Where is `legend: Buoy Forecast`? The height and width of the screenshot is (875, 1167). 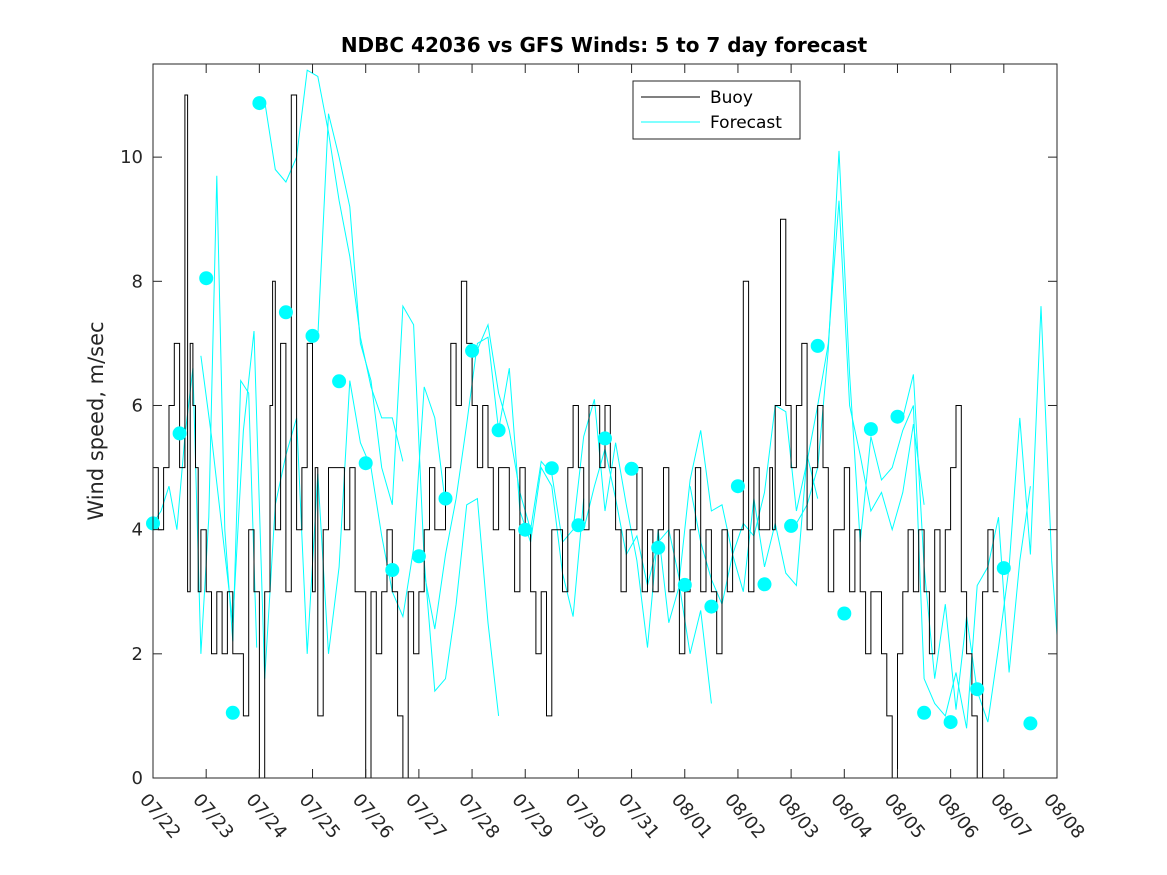 legend: Buoy Forecast is located at coordinates (716, 110).